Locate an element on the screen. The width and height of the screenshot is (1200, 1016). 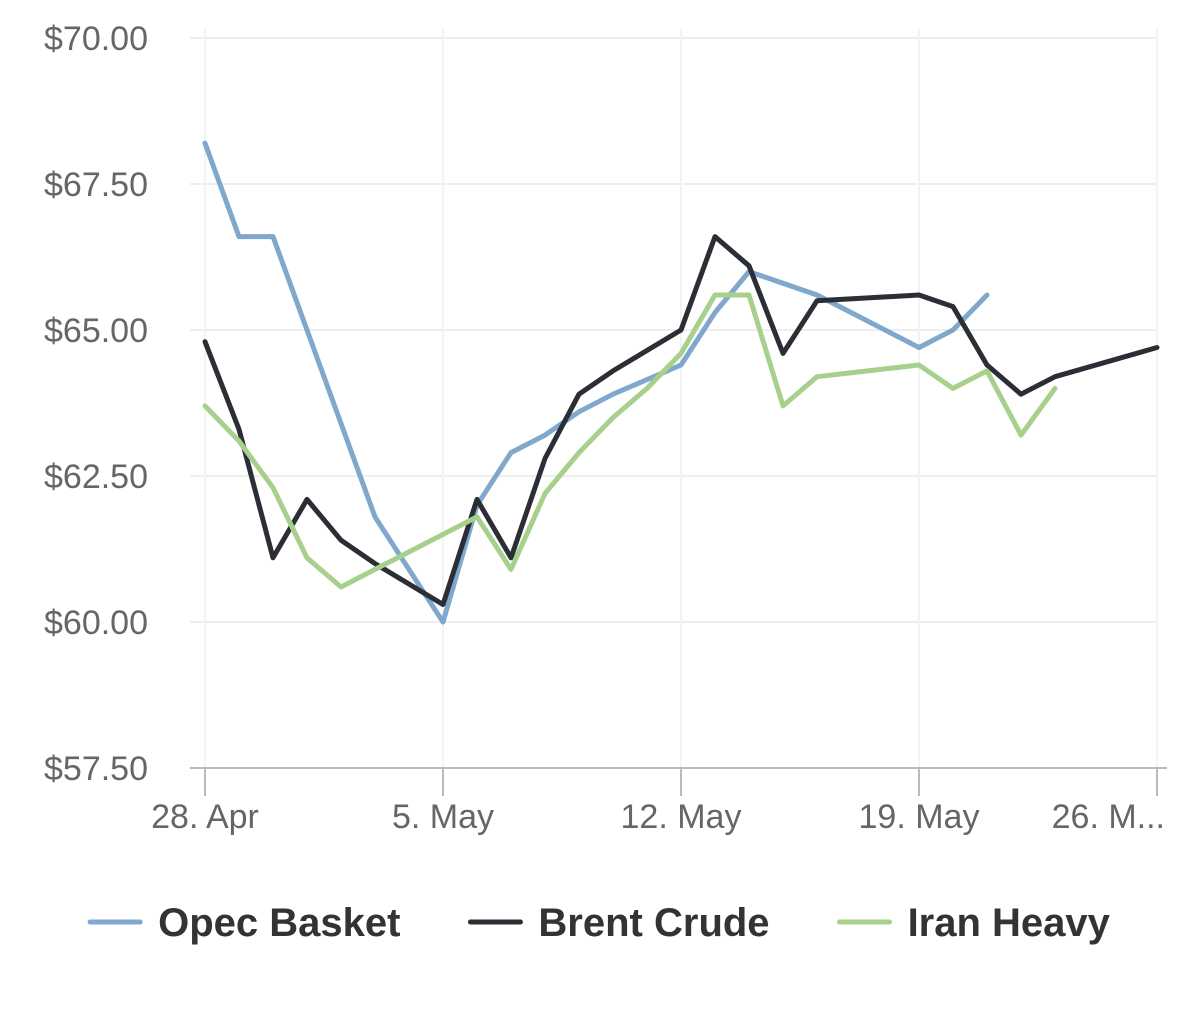
legend-label: Brent Crude is located at coordinates (653, 923).